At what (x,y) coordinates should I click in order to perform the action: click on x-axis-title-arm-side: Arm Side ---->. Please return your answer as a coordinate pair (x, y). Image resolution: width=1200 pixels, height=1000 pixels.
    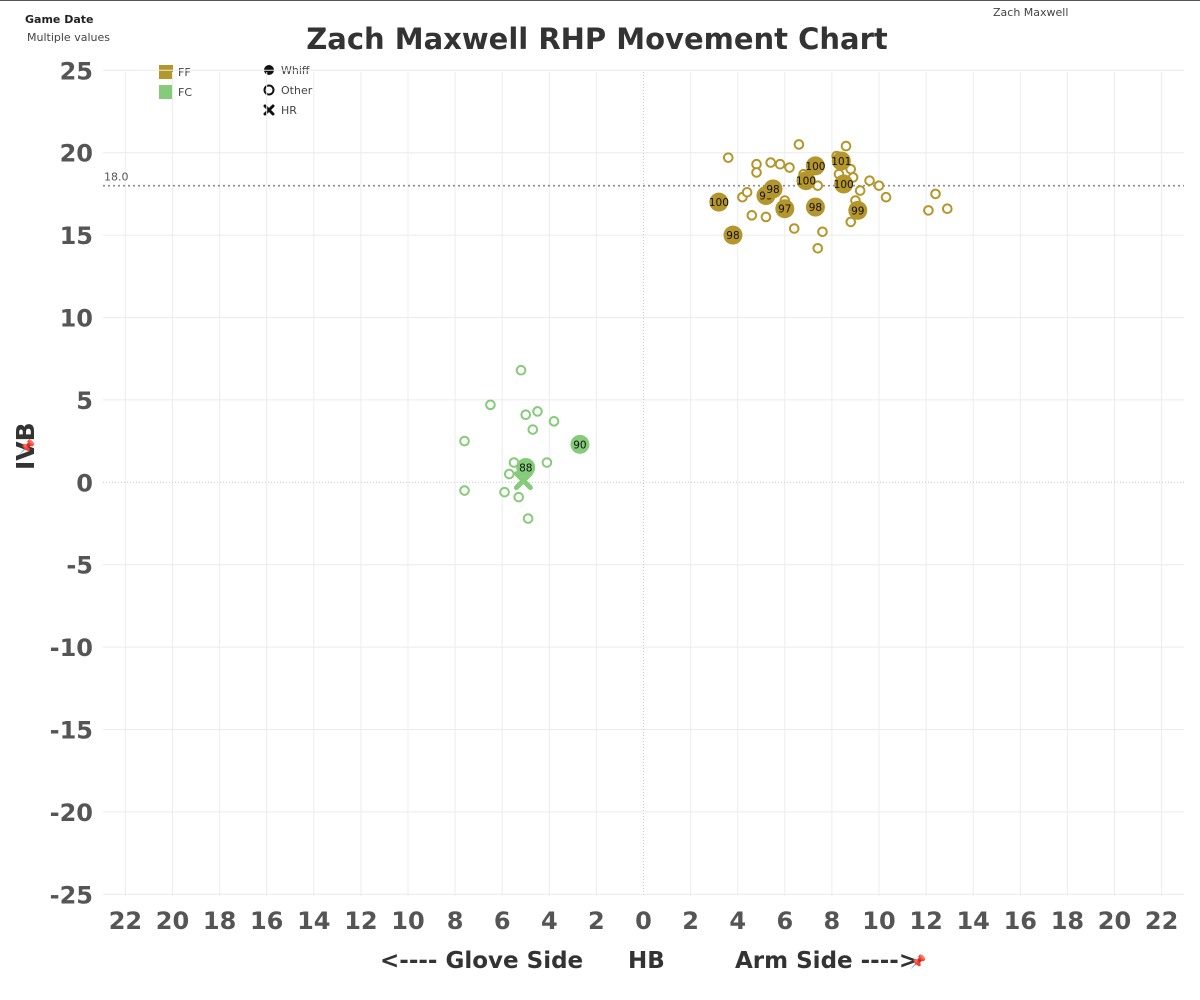
    Looking at the image, I should click on (827, 961).